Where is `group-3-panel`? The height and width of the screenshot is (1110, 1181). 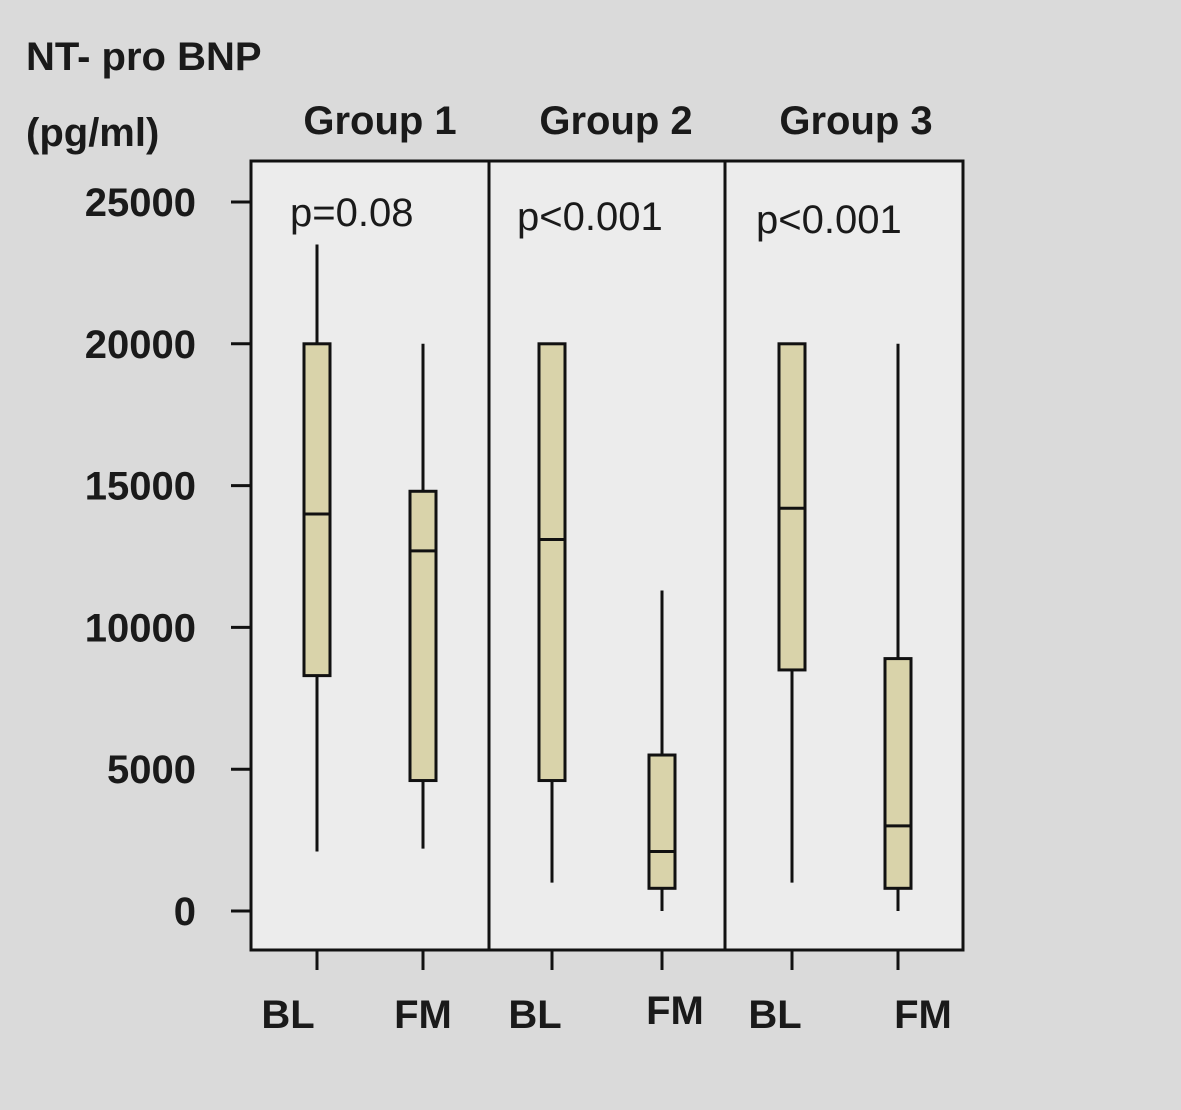
group-3-panel is located at coordinates (844, 555).